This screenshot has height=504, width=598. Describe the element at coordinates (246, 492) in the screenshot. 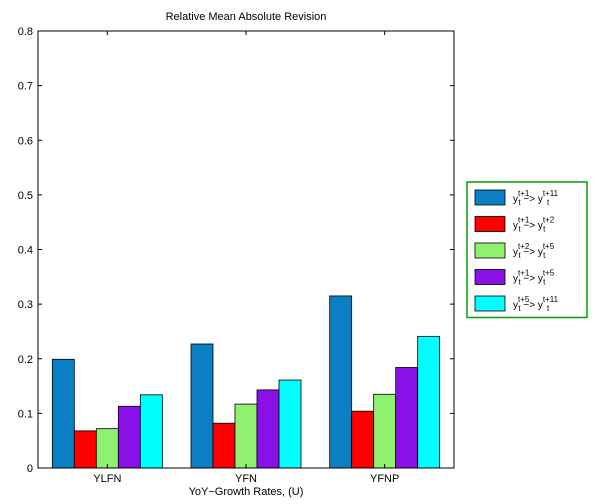

I see `x-axis-label: YoY−Growth Rates, (U)` at that location.